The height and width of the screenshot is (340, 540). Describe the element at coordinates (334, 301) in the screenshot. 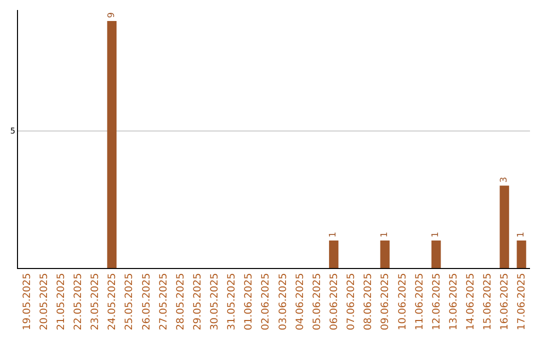

I see `x-tick-label: 06.06.2025` at that location.